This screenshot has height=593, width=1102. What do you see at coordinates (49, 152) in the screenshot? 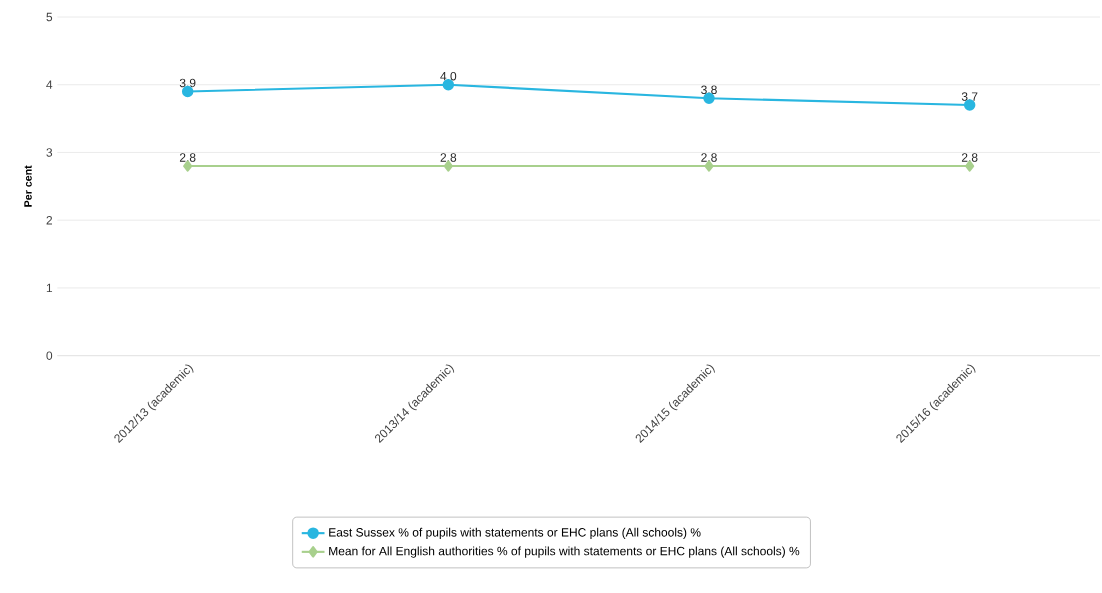
I see `y-tick-label: 3` at bounding box center [49, 152].